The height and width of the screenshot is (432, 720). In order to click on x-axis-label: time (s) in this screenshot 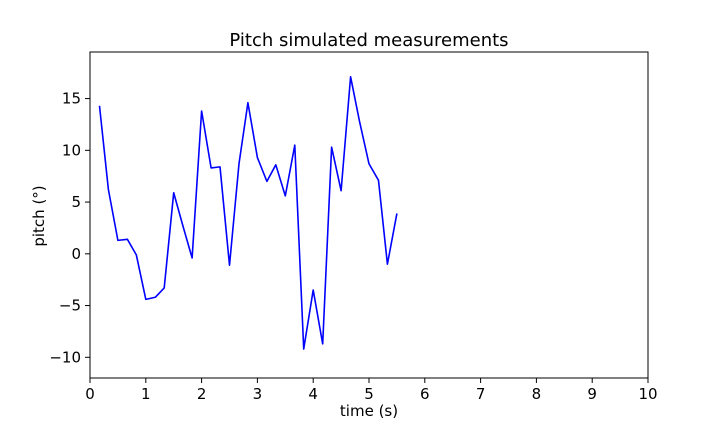, I will do `click(369, 411)`.